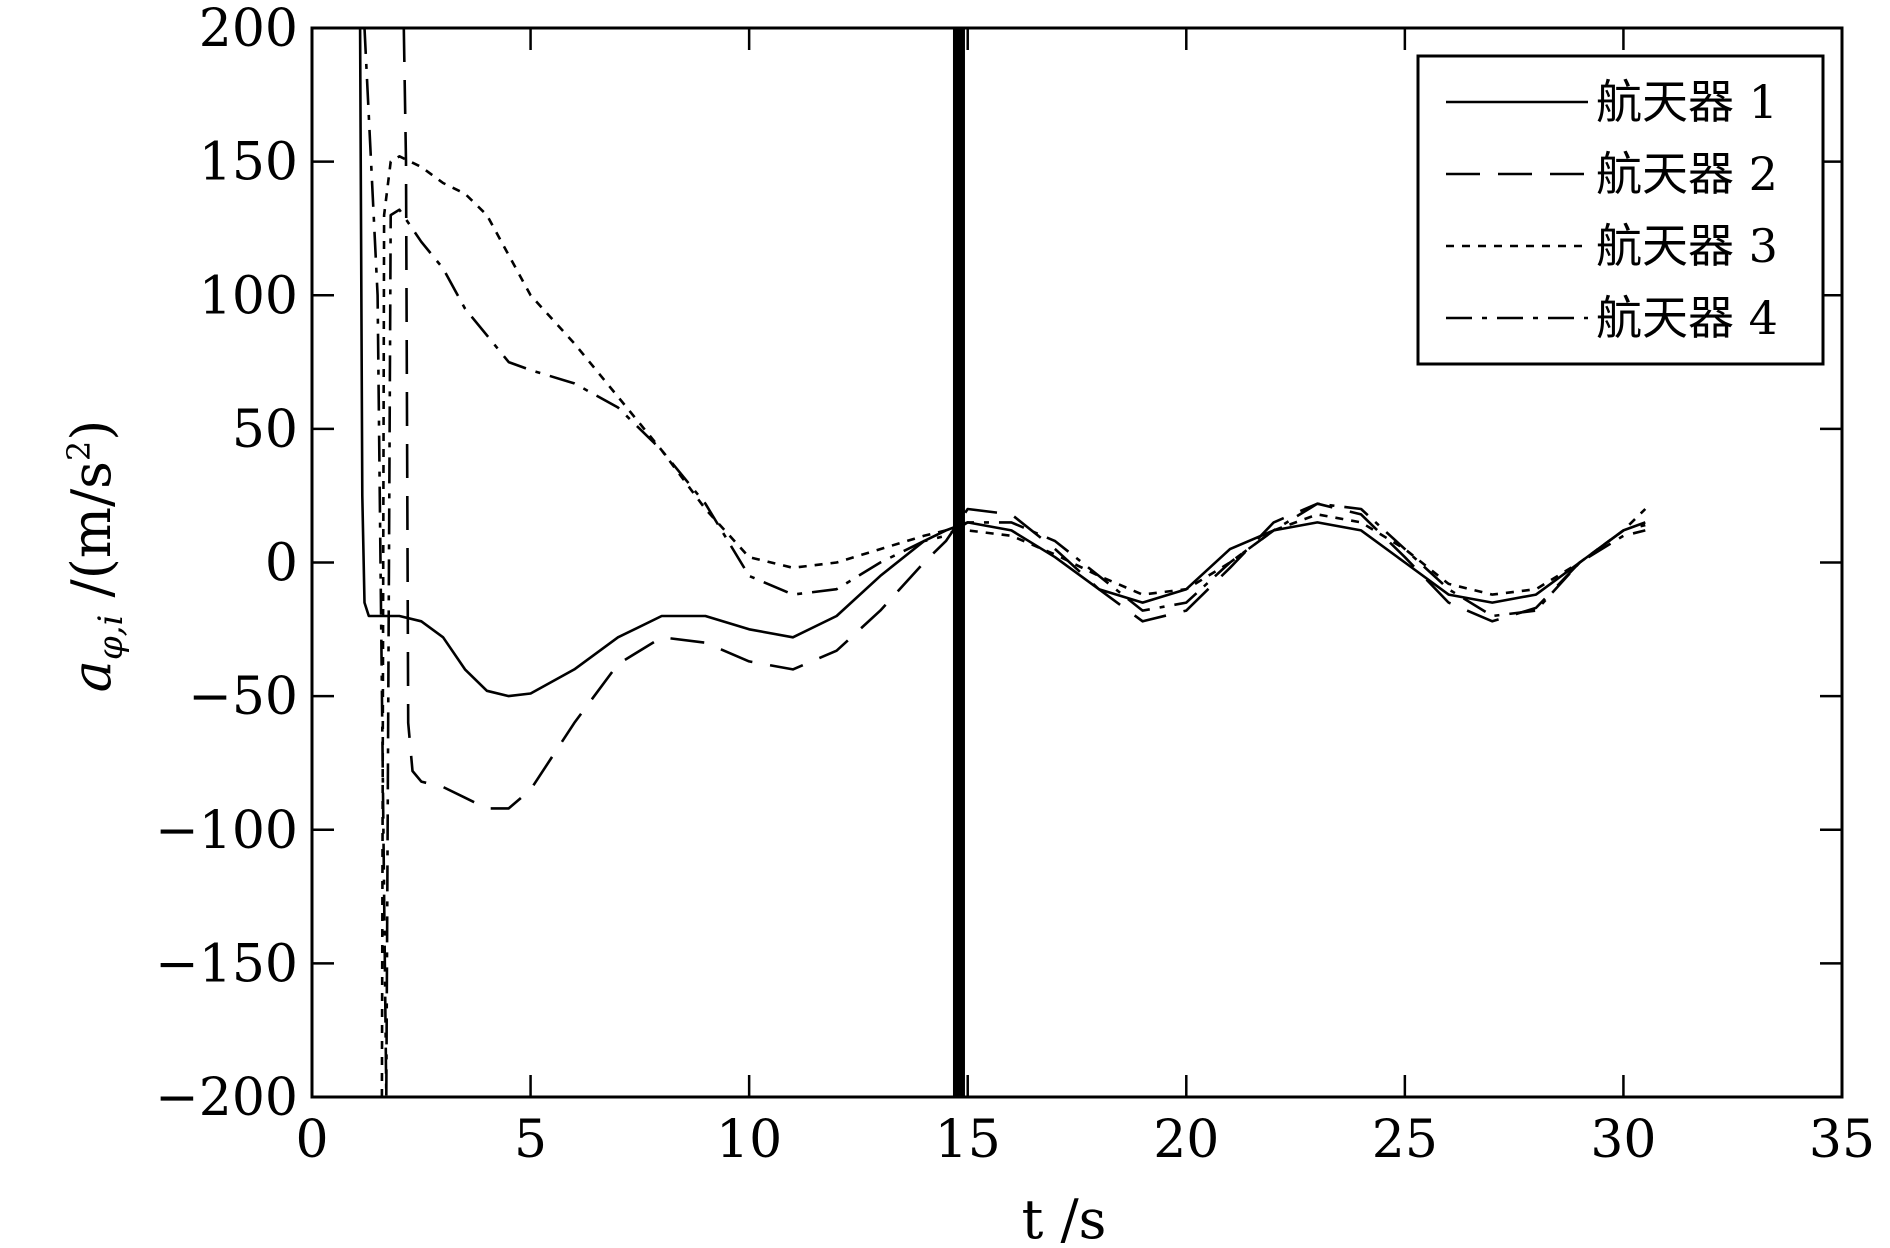 The height and width of the screenshot is (1248, 1890). I want to click on y-tick-label: 50, so click(265, 430).